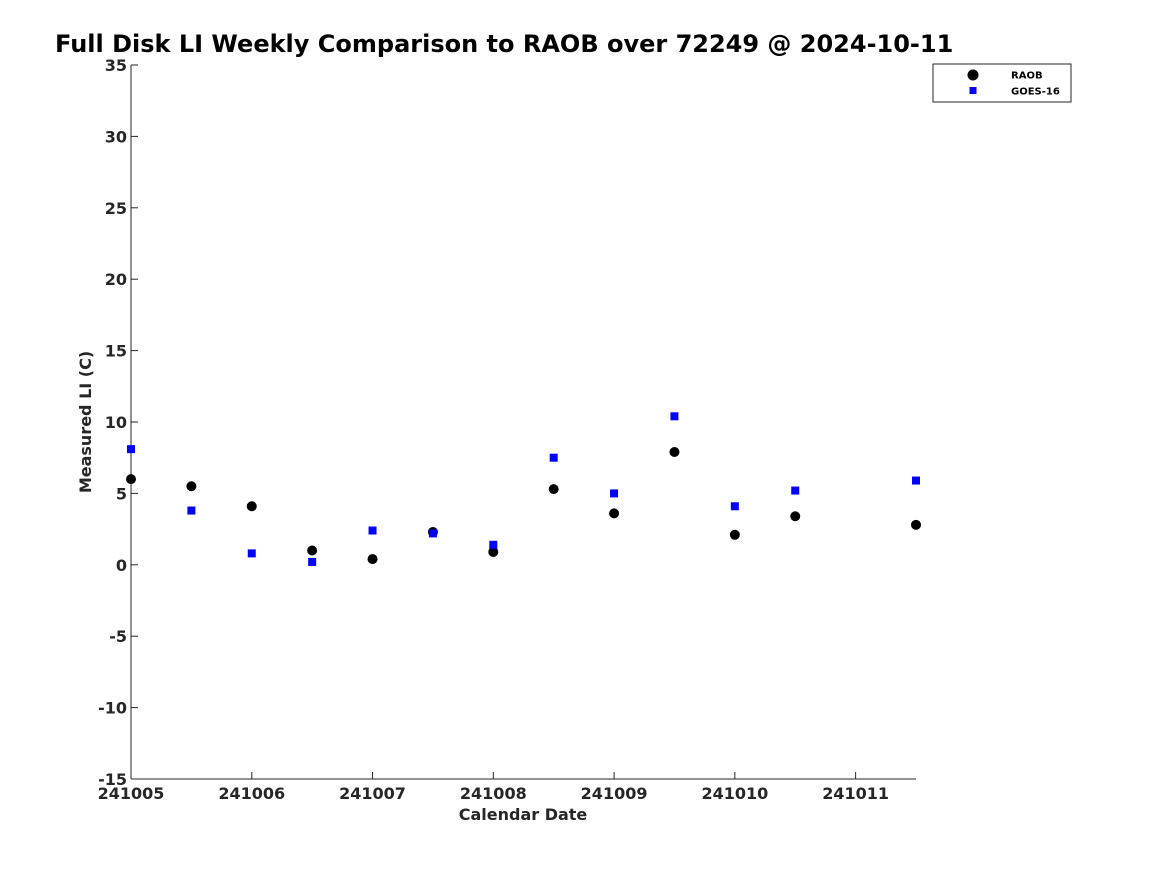 This screenshot has width=1167, height=875. Describe the element at coordinates (121, 493) in the screenshot. I see `y-tick-label: 5` at that location.